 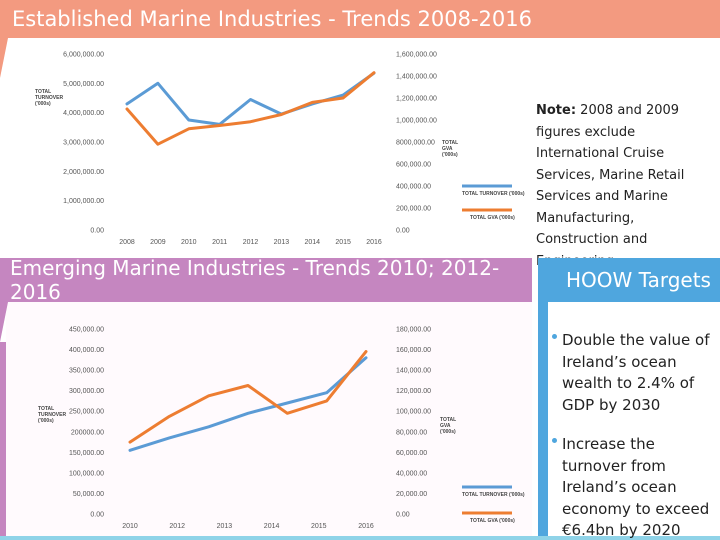 What do you see at coordinates (86, 330) in the screenshot?
I see `y-left-tick-label: 450,000.00` at bounding box center [86, 330].